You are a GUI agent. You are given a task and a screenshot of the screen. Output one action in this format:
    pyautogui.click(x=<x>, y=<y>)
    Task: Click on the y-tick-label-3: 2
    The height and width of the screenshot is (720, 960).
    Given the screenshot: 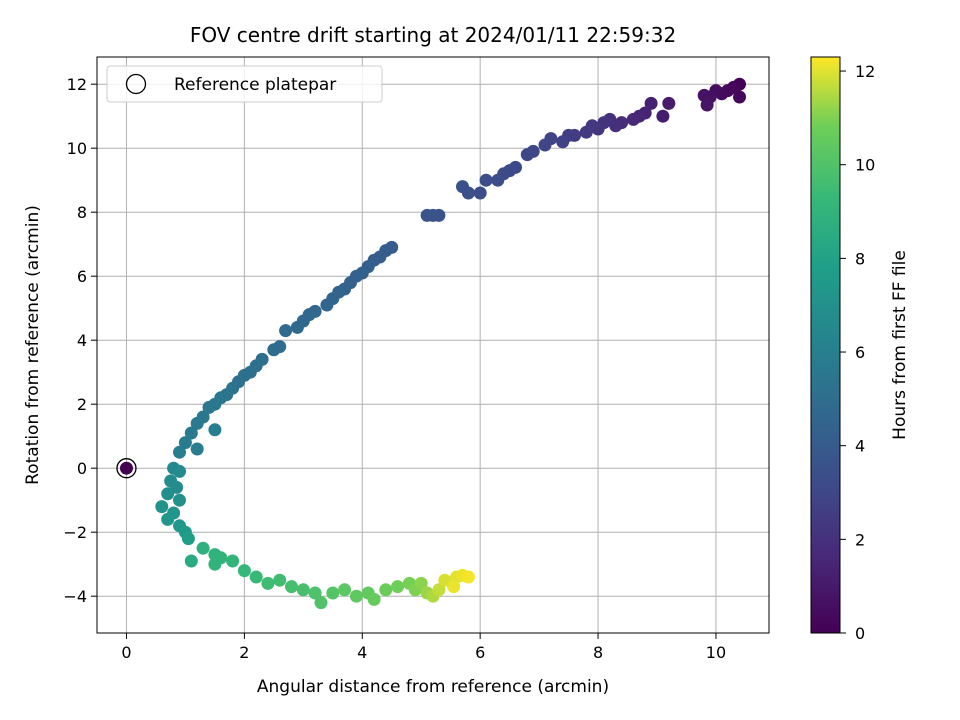 What is the action you would take?
    pyautogui.click(x=82, y=404)
    